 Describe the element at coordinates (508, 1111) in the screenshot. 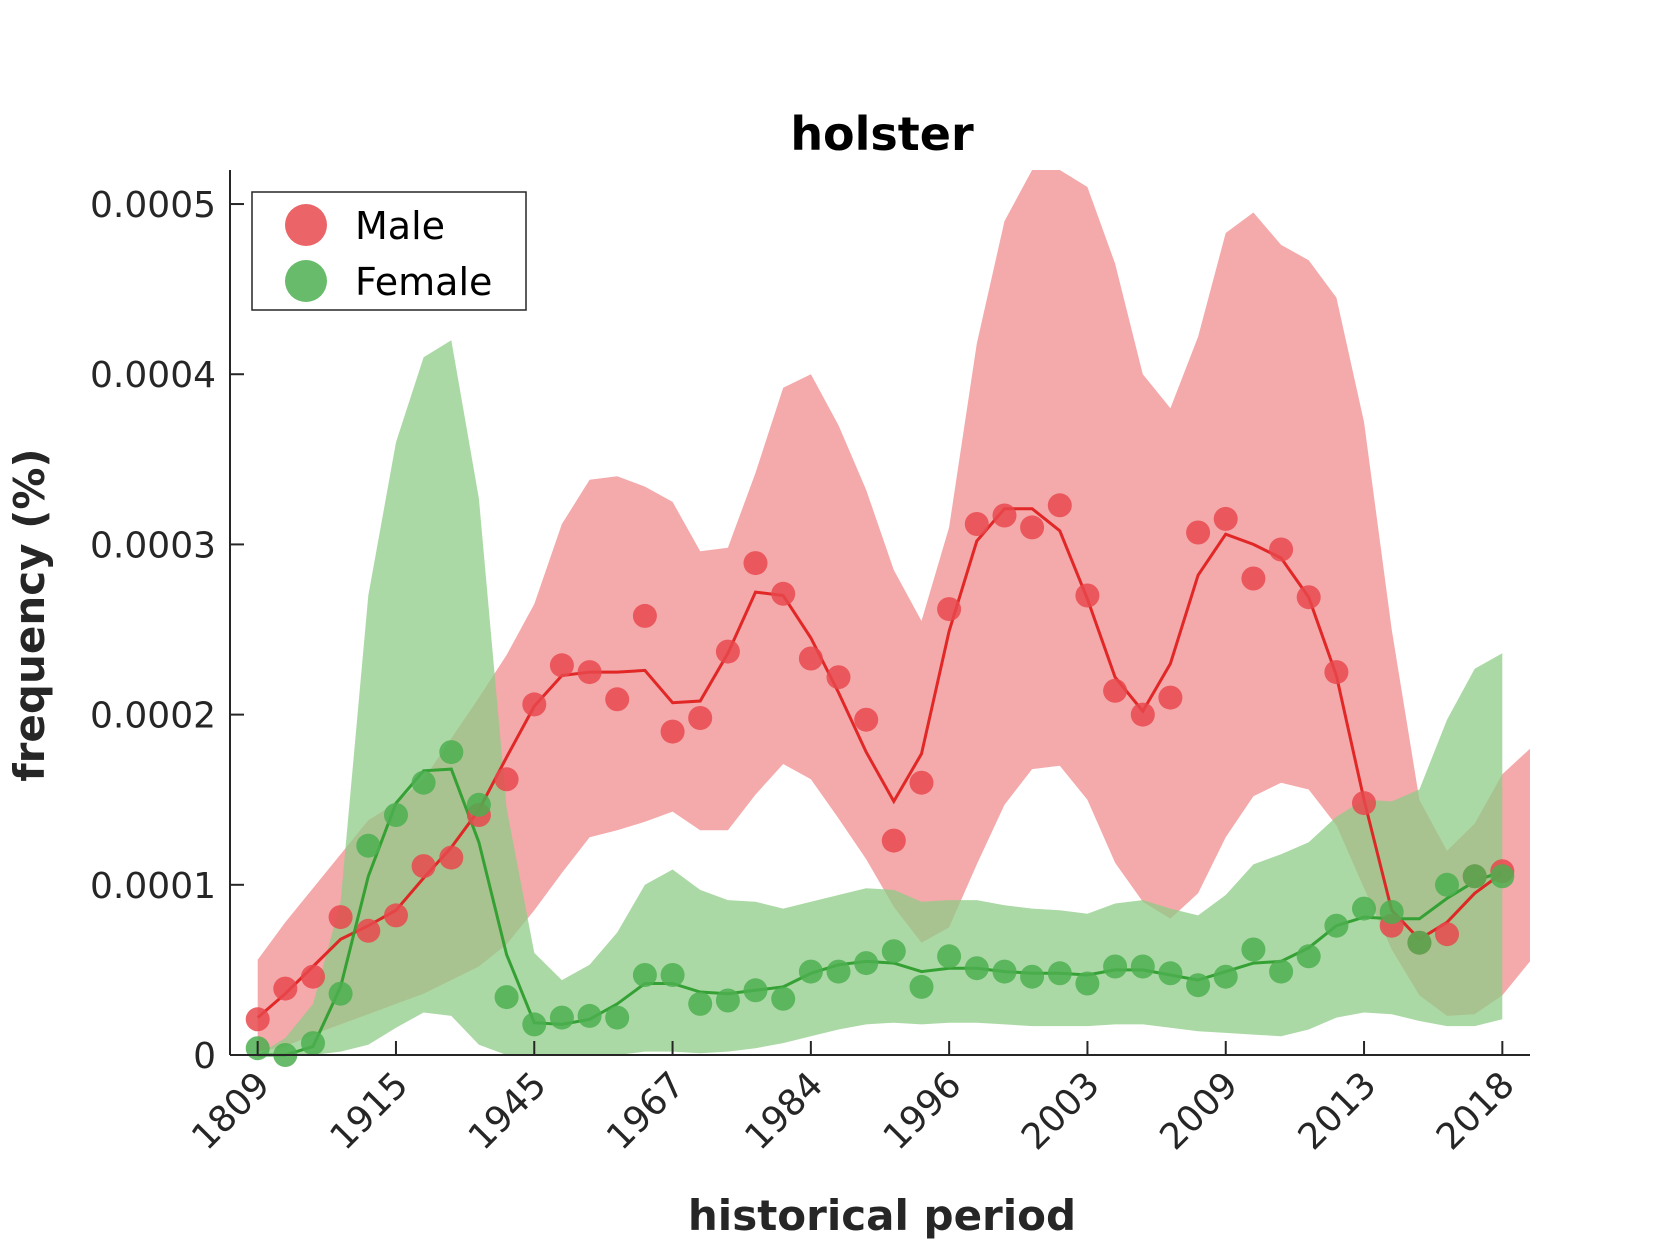

I see `x-tick-label: 1945` at that location.